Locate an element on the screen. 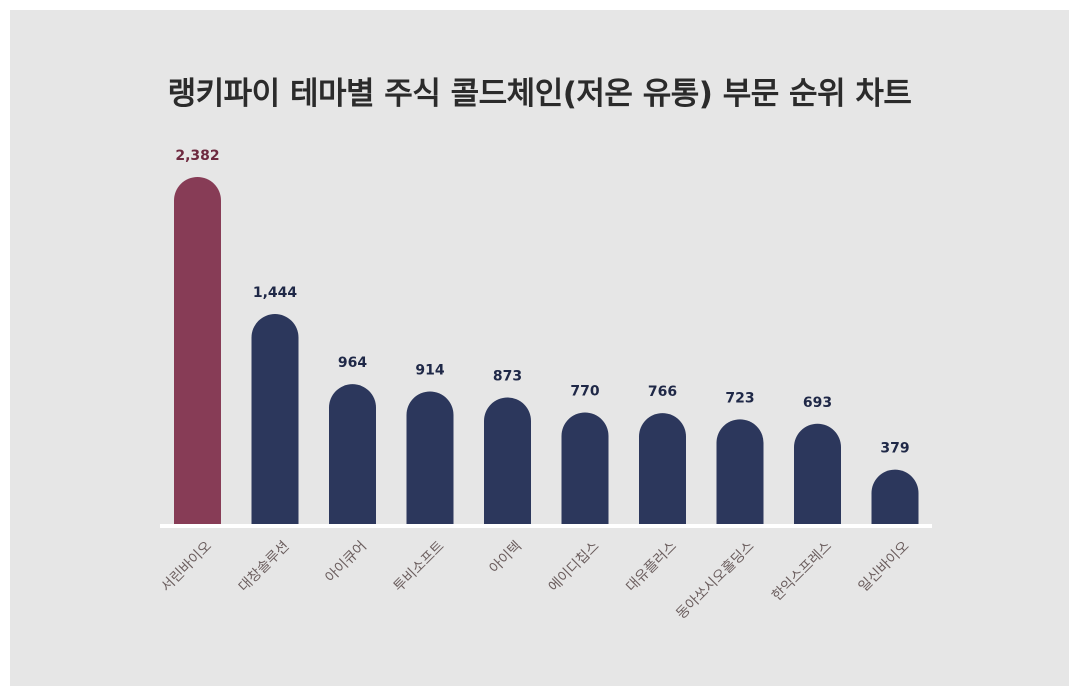 The height and width of the screenshot is (696, 1079). value-label-2: 1,444 is located at coordinates (275, 293).